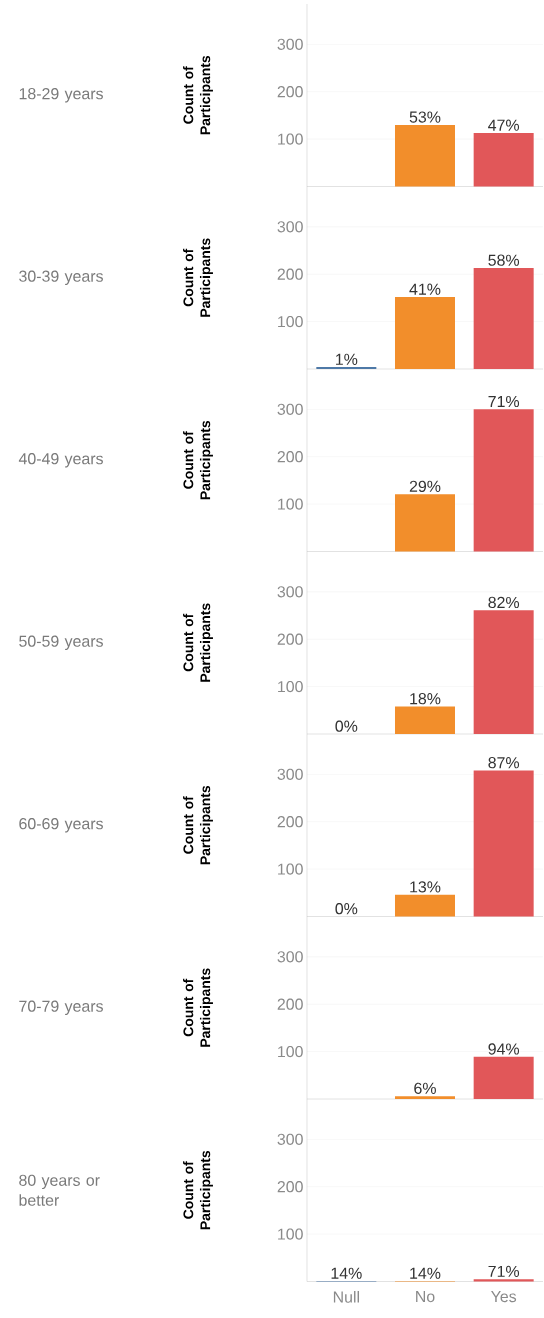  I want to click on annotation: 41%, so click(425, 289).